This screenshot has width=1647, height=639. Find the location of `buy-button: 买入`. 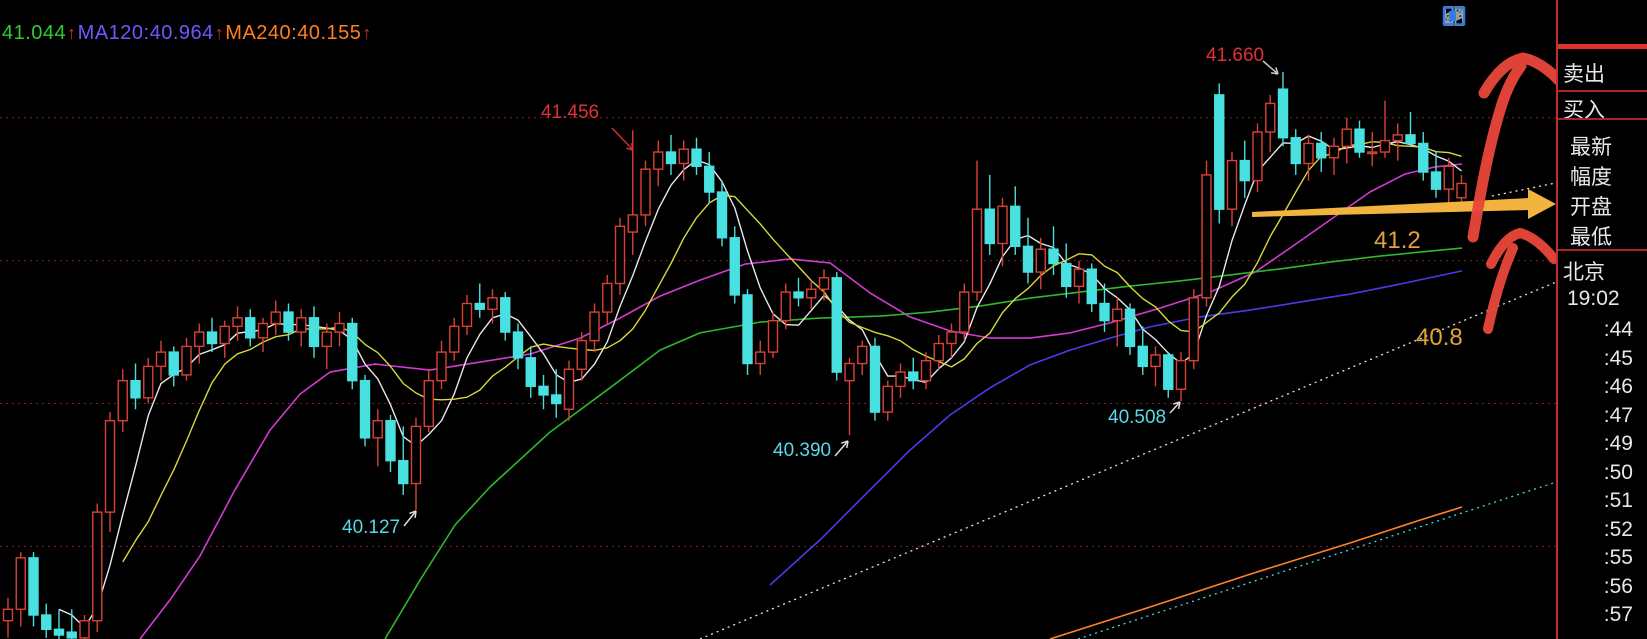

buy-button: 买入 is located at coordinates (1584, 110).